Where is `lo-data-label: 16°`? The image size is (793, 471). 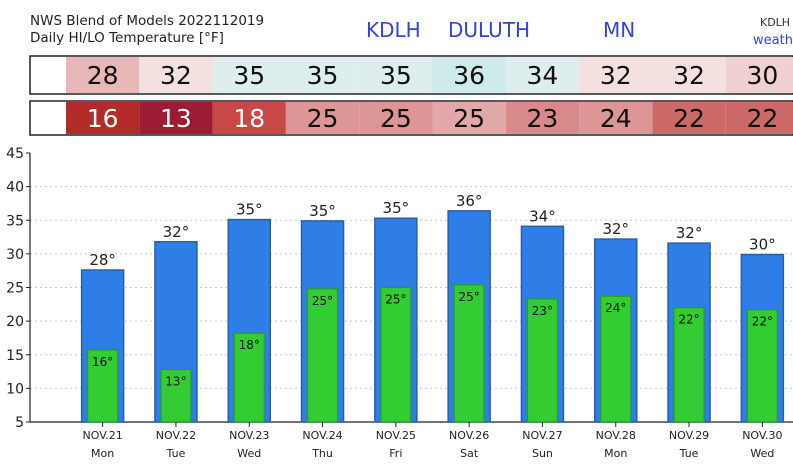 lo-data-label: 16° is located at coordinates (102, 362).